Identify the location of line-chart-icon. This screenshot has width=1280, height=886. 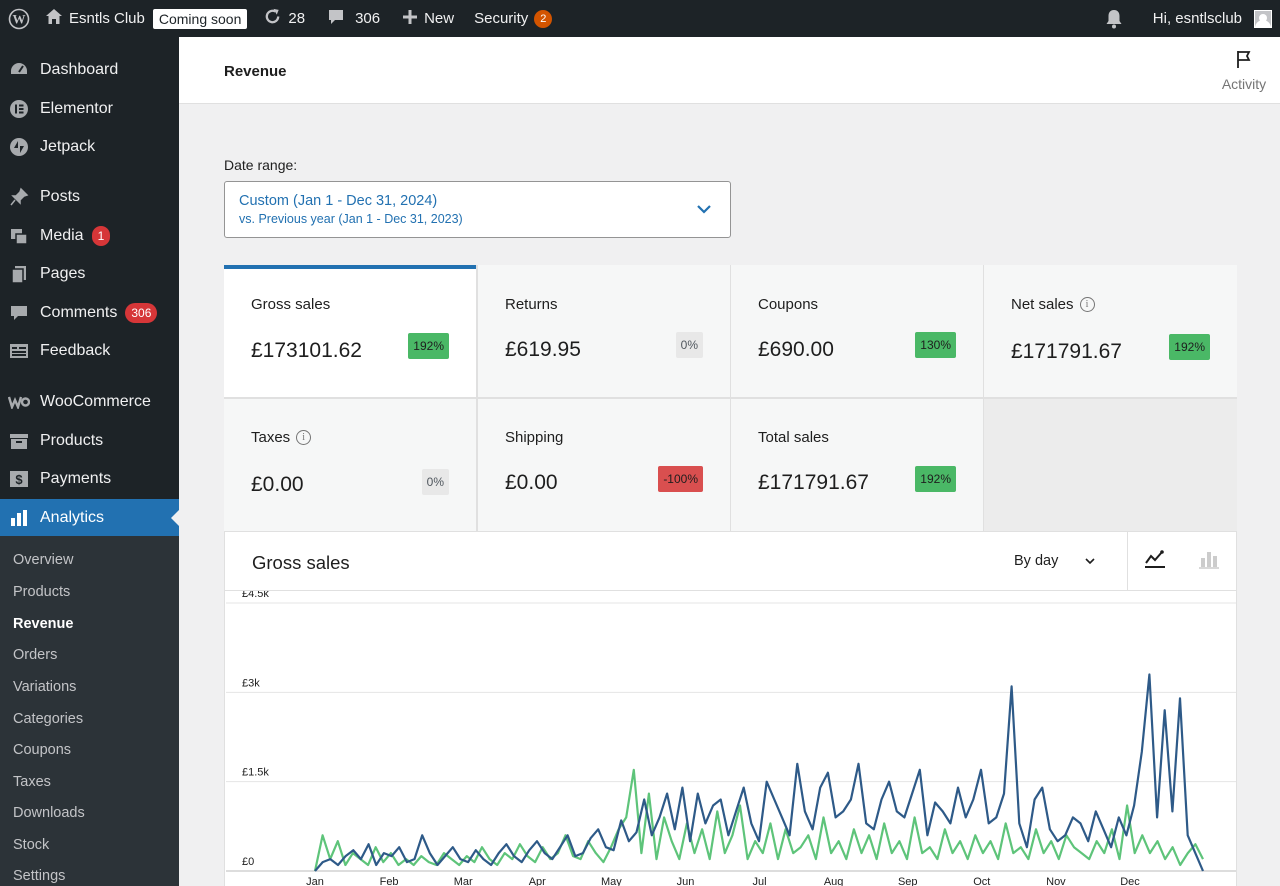
(1155, 561).